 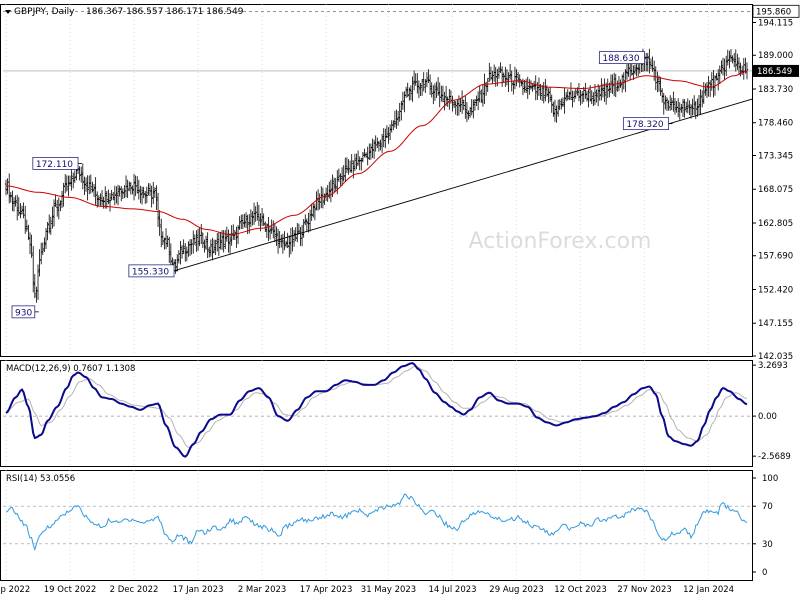 I want to click on macd-line, so click(x=376, y=410).